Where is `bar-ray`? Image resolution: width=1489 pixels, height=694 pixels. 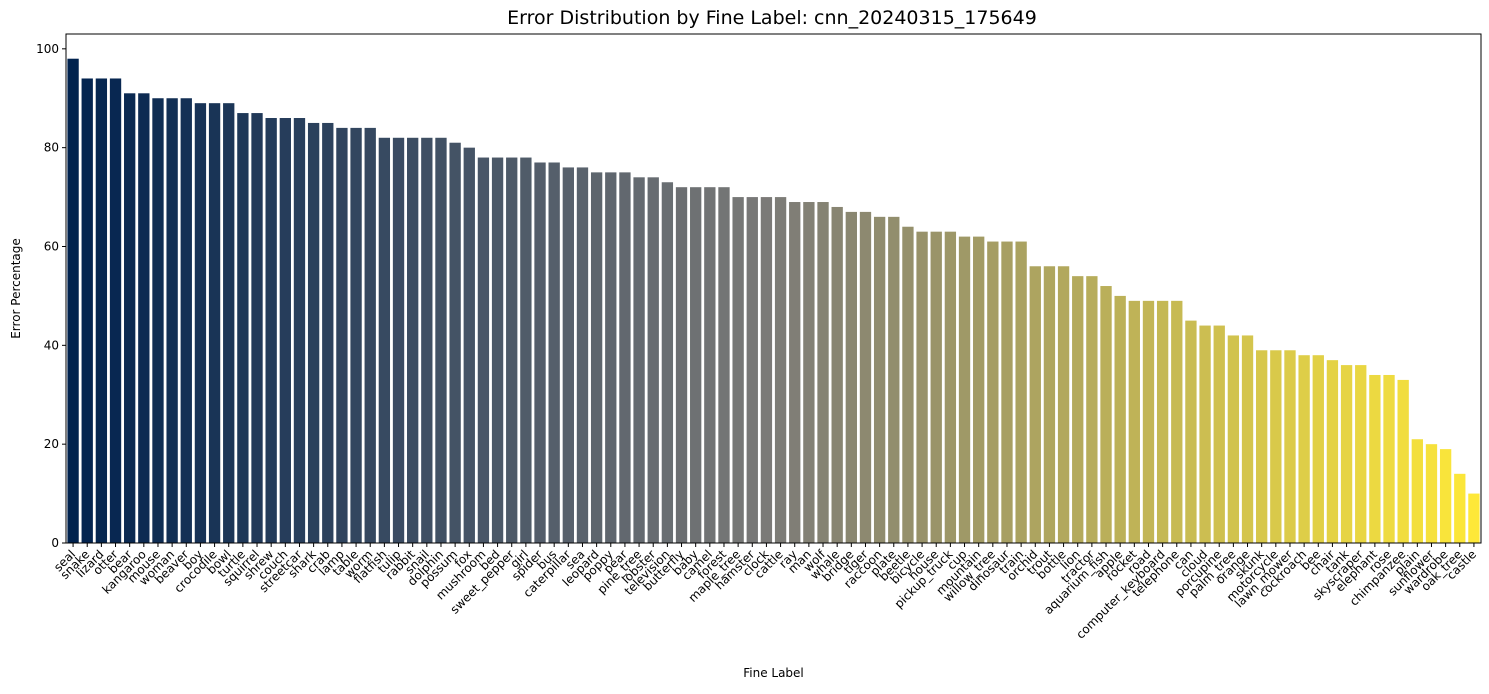
bar-ray is located at coordinates (795, 372).